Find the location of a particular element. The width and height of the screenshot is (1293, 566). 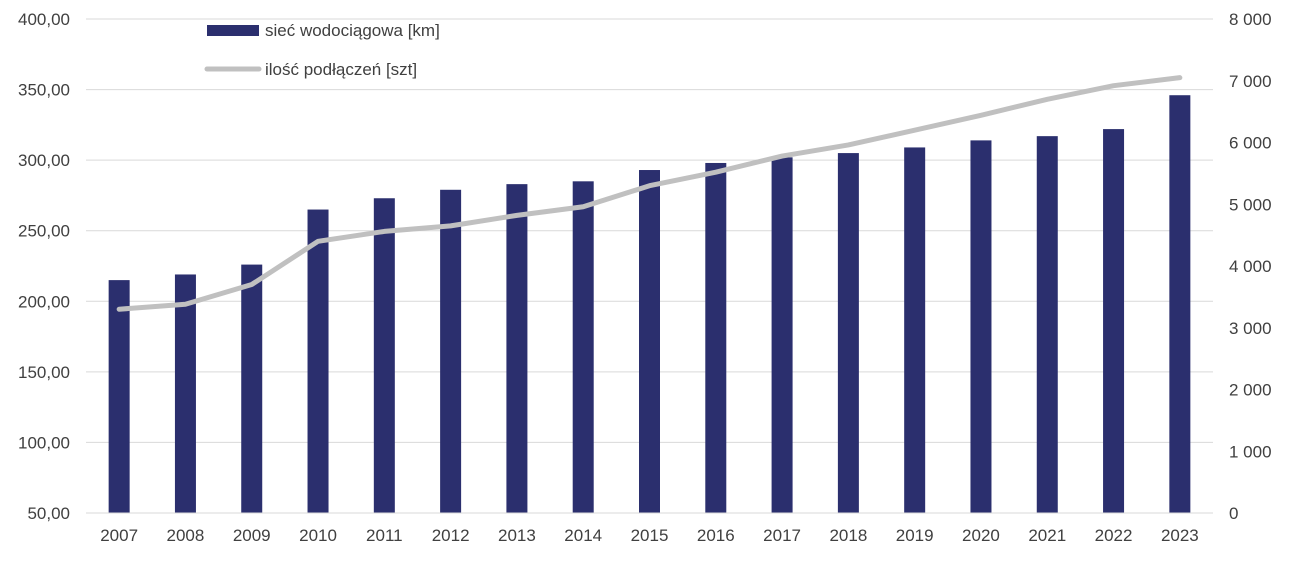

y-right-tick-label: 8 000 is located at coordinates (1250, 19).